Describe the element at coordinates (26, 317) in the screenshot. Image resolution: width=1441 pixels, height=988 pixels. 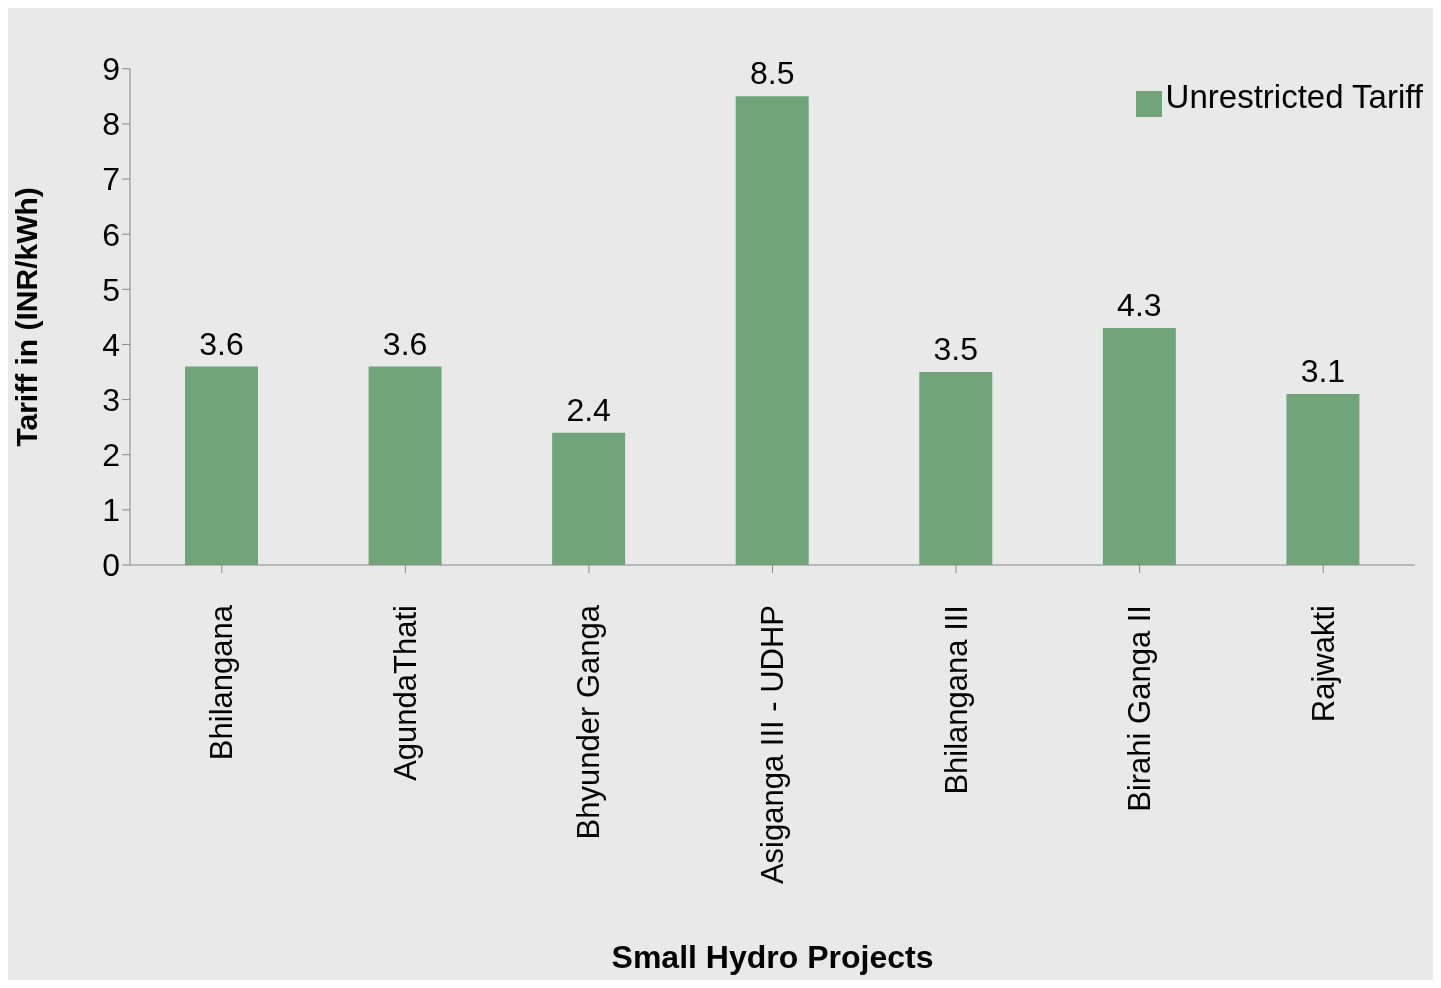
I see `y-axis-title: Tariff in (INR/kWh)` at that location.